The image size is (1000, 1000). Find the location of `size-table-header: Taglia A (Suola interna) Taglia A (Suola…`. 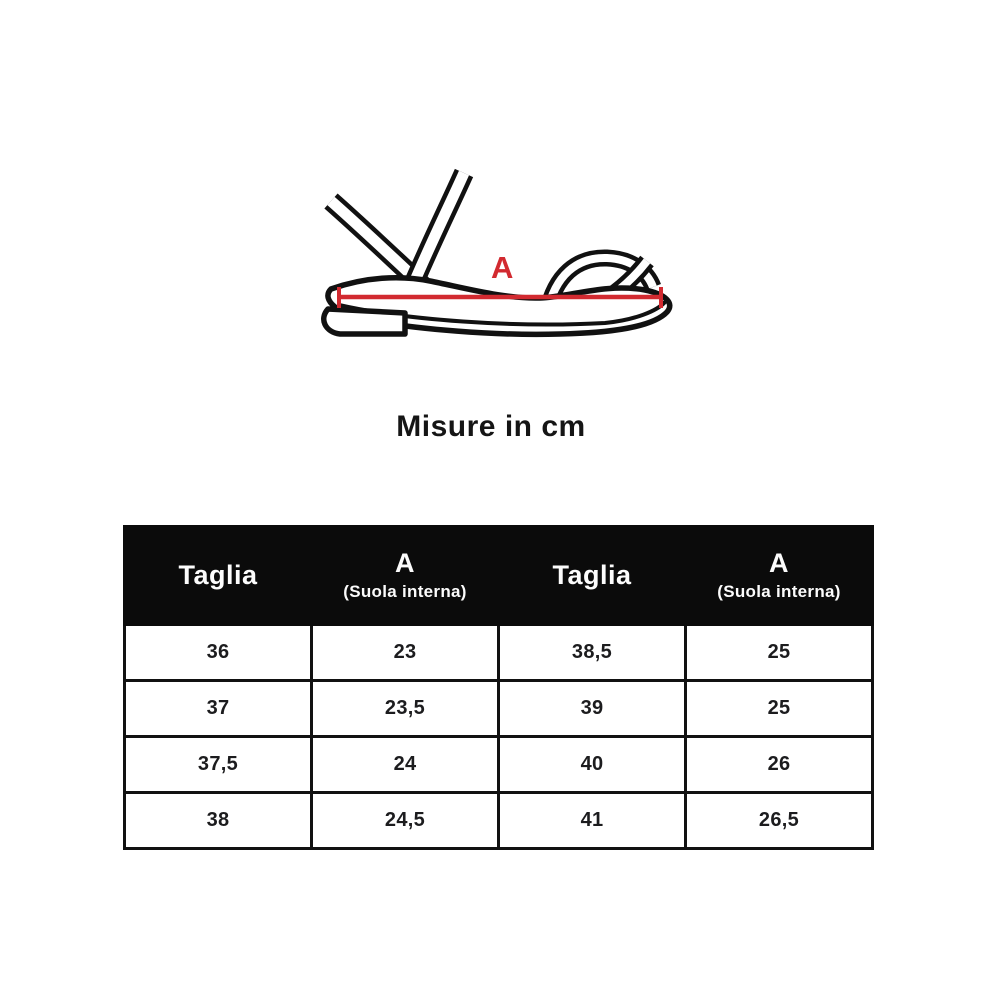

size-table-header: Taglia A (Suola interna) Taglia A (Suola… is located at coordinates (498, 575).